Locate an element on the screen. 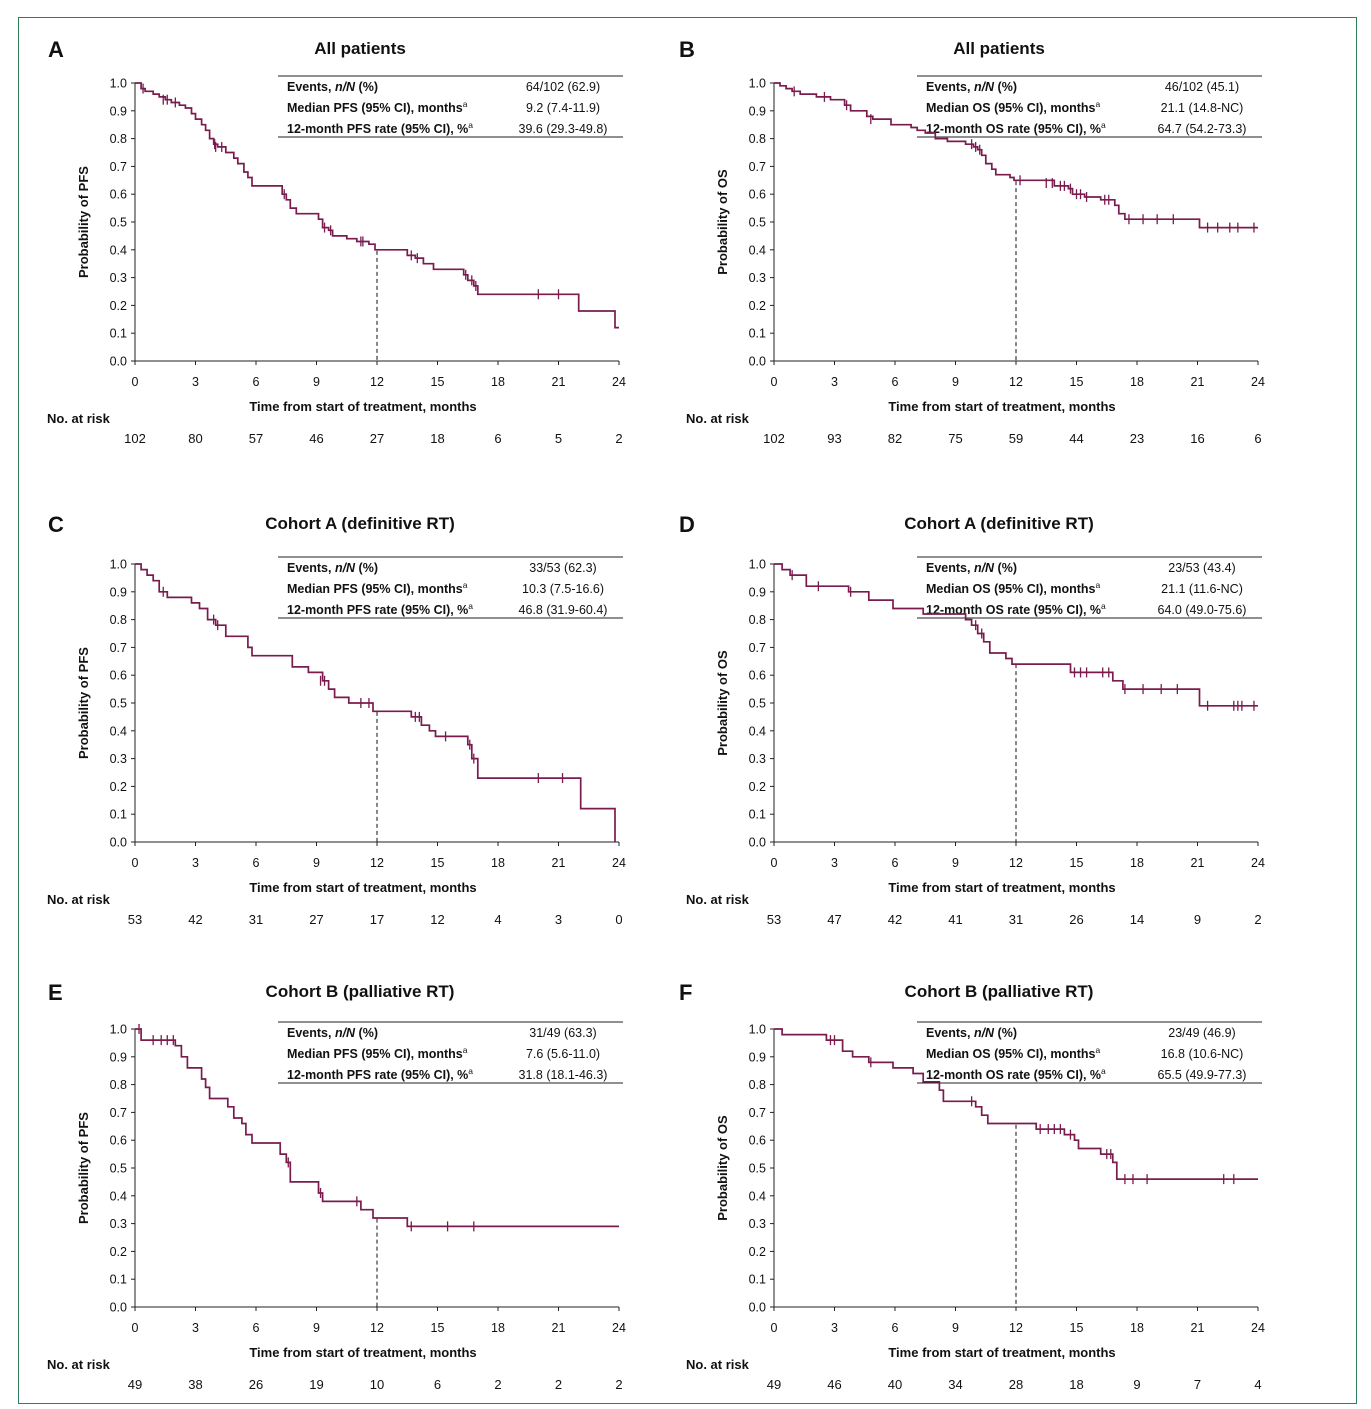 The width and height of the screenshot is (1371, 1409). stats-value: 64.7 (54.2-73.3) is located at coordinates (1202, 129).